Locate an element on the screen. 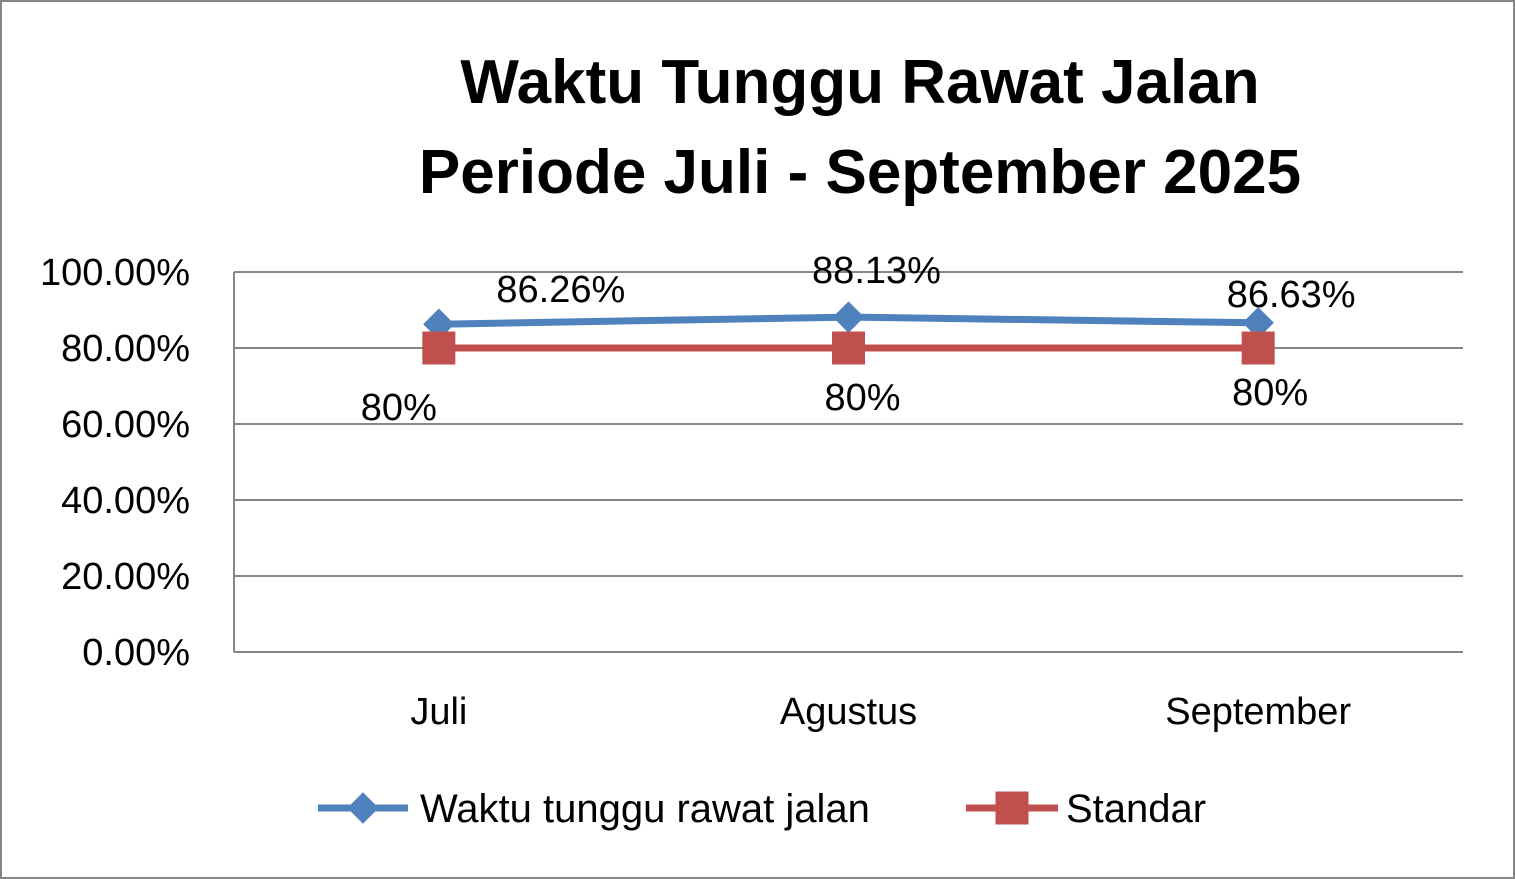 The height and width of the screenshot is (879, 1515). y-tick-label: 40.00% is located at coordinates (125, 501).